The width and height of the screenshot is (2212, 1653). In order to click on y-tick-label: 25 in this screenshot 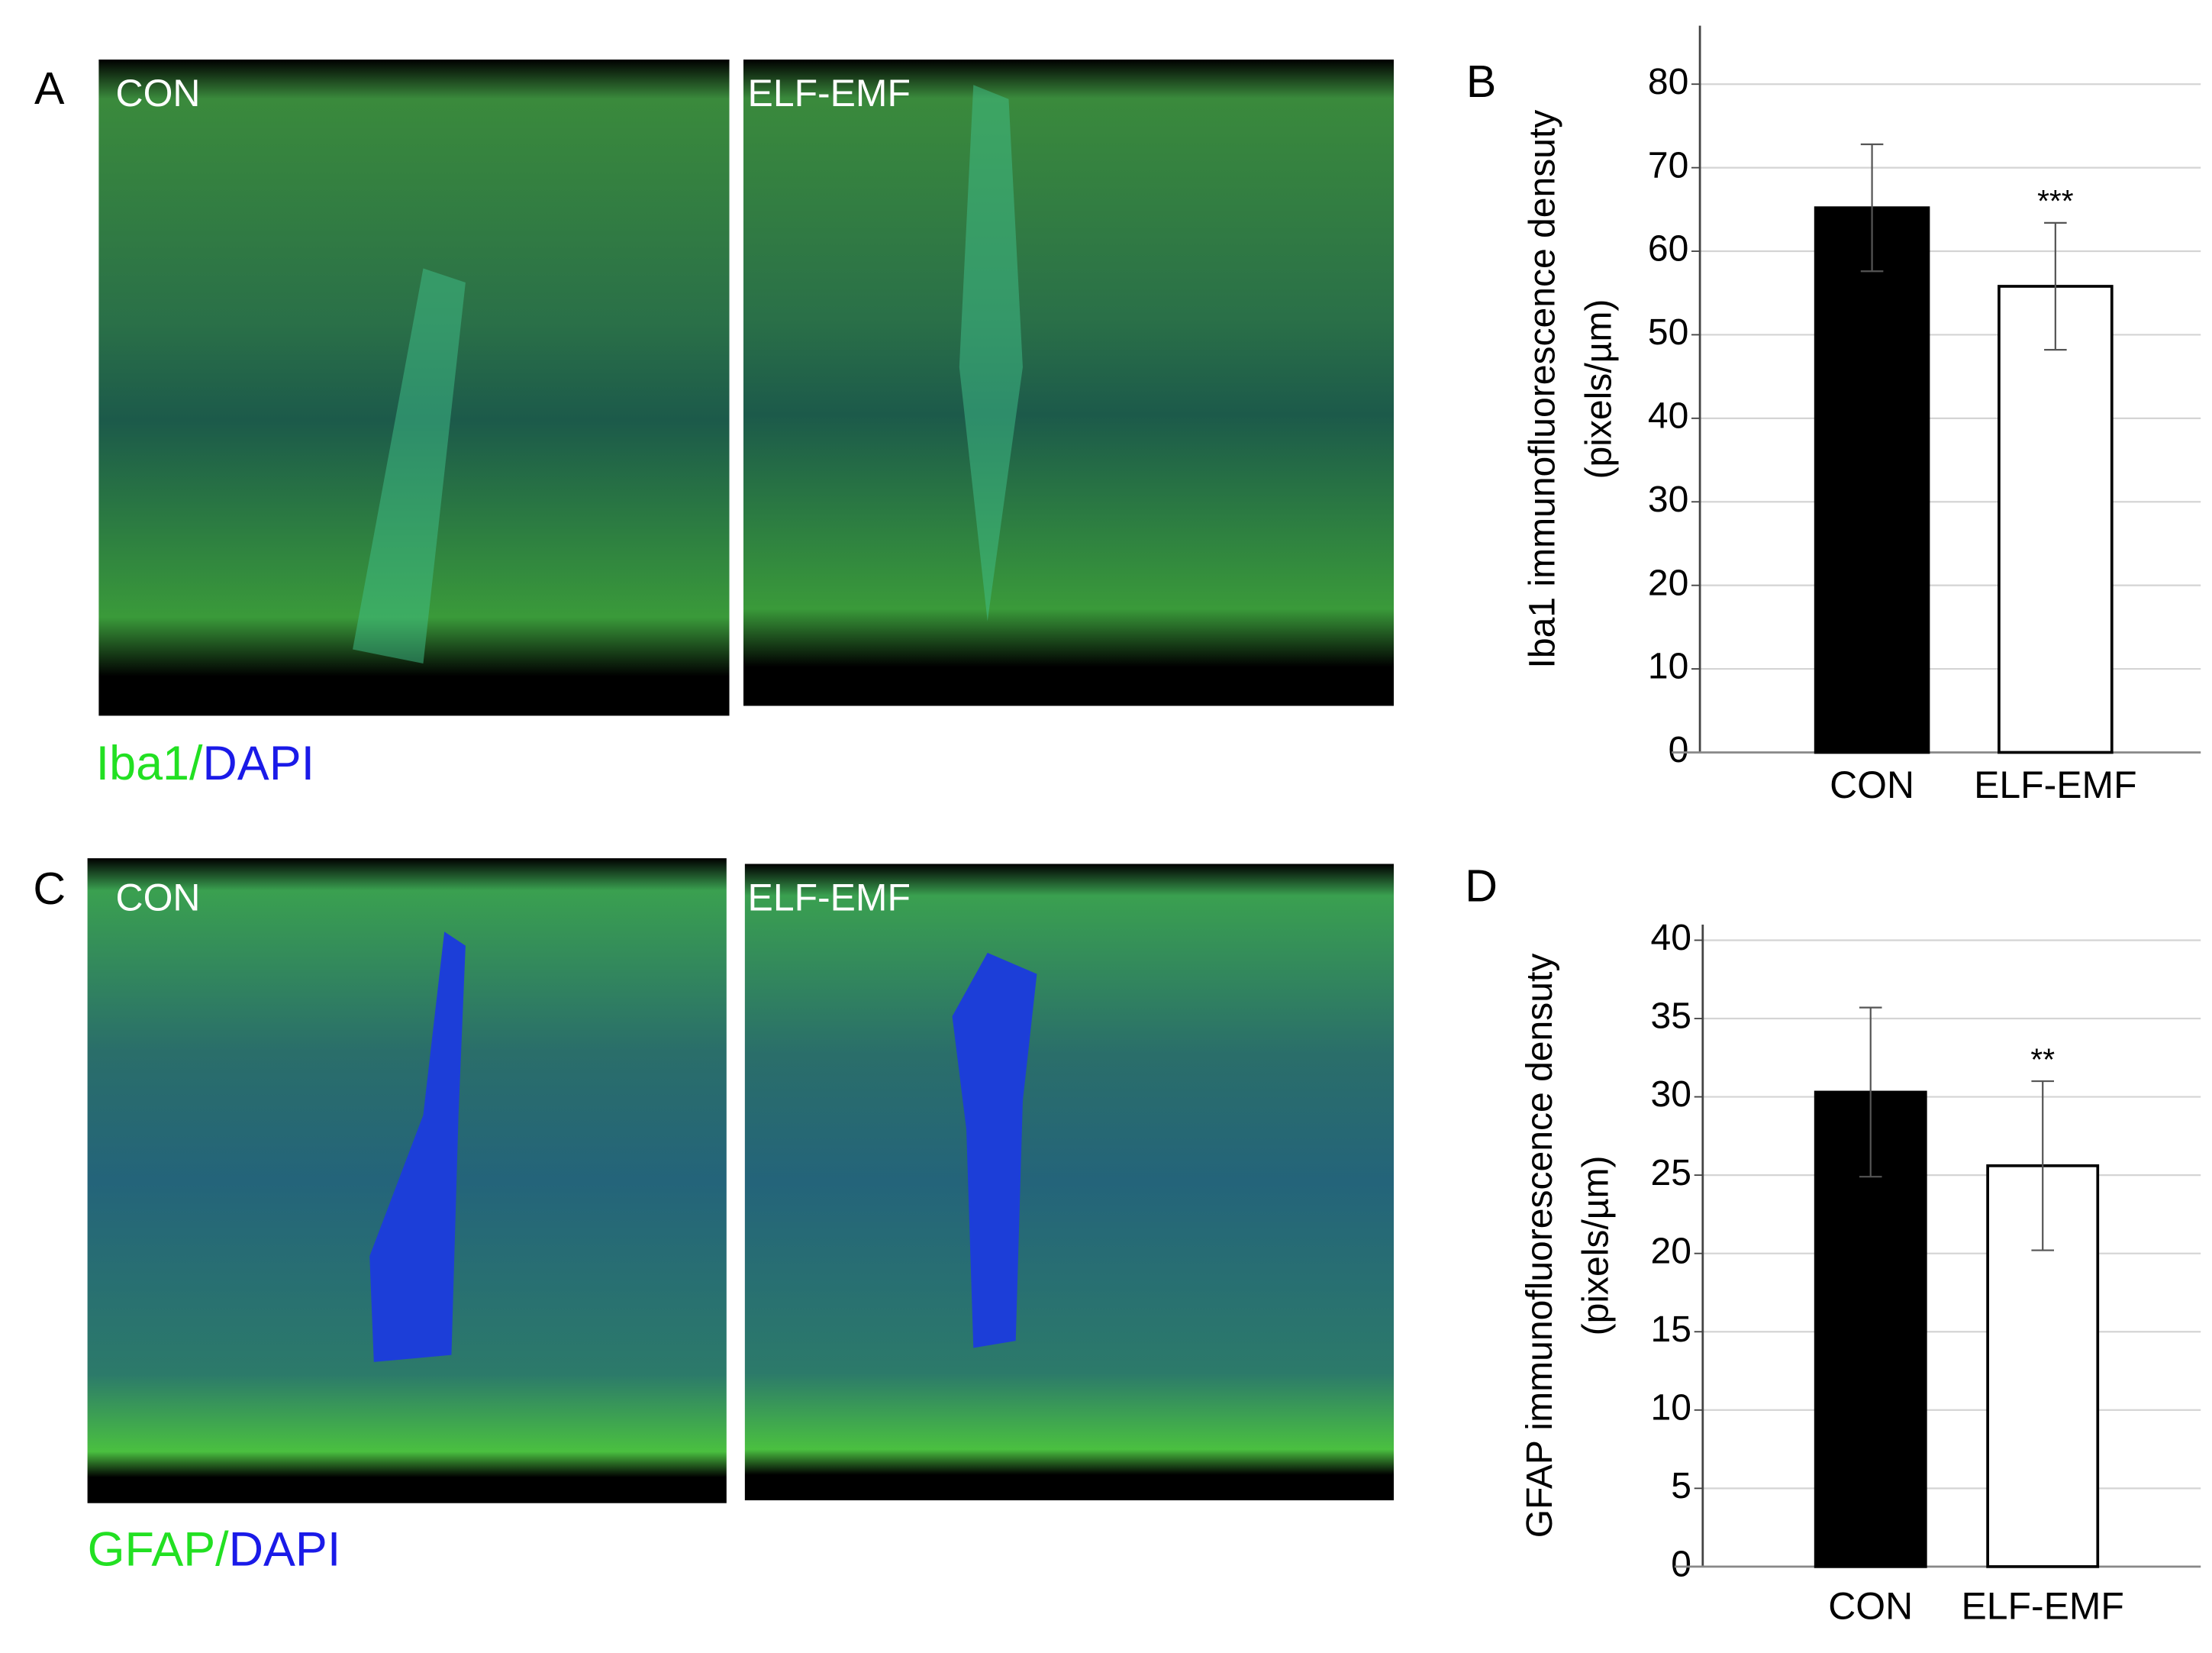, I will do `click(1671, 1173)`.